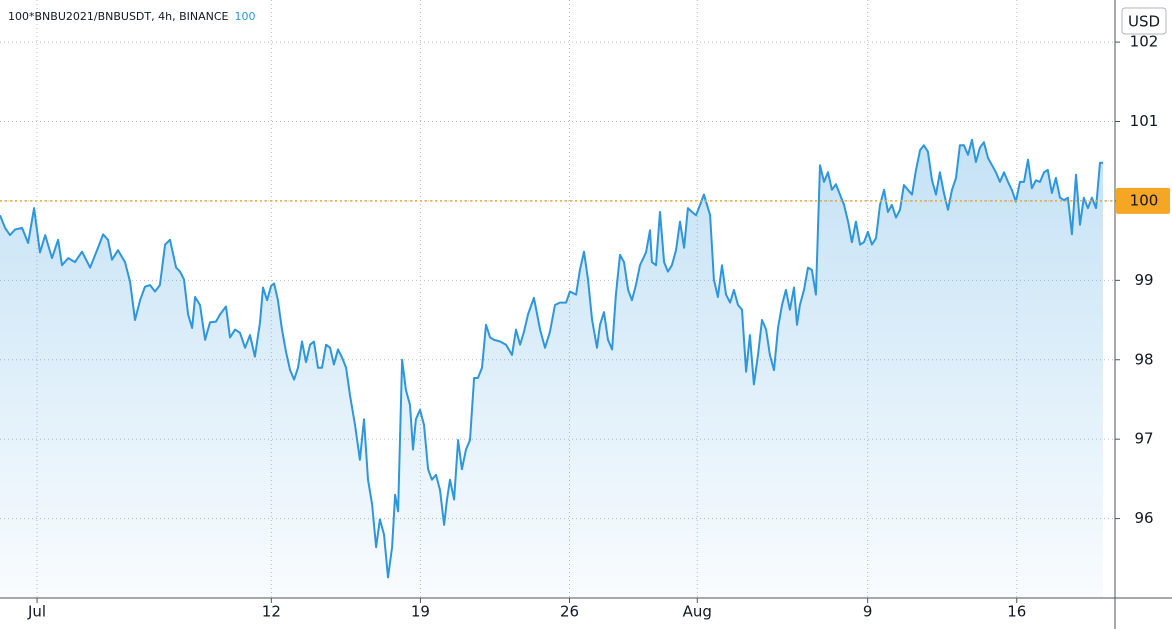  Describe the element at coordinates (1143, 359) in the screenshot. I see `y-tick-label: 98` at that location.